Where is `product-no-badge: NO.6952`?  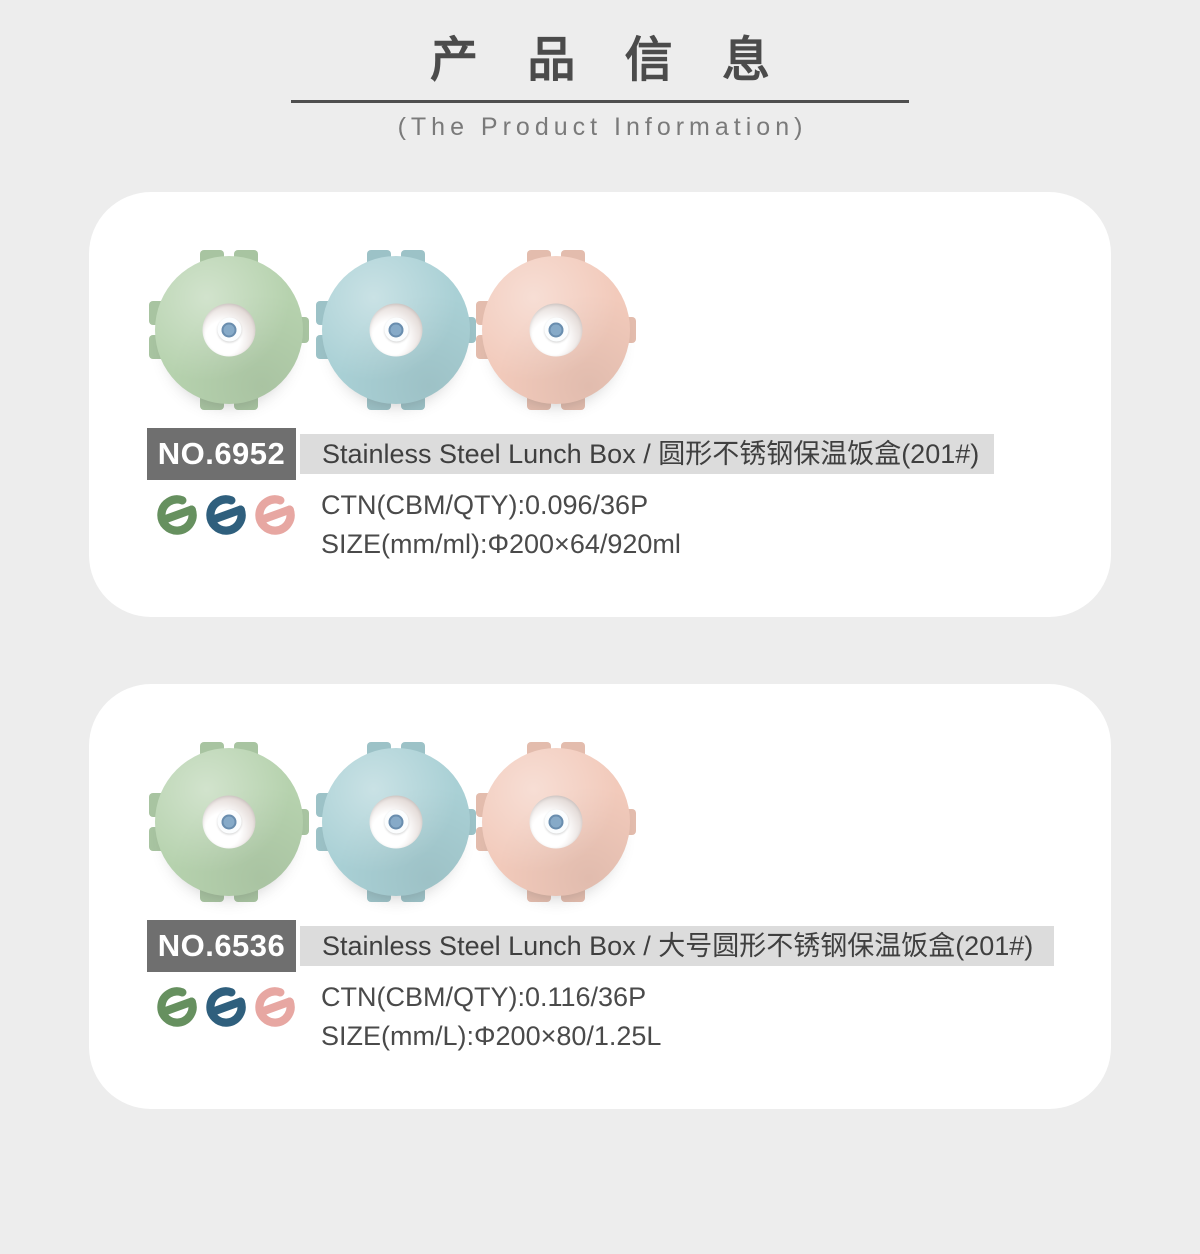 product-no-badge: NO.6952 is located at coordinates (221, 453).